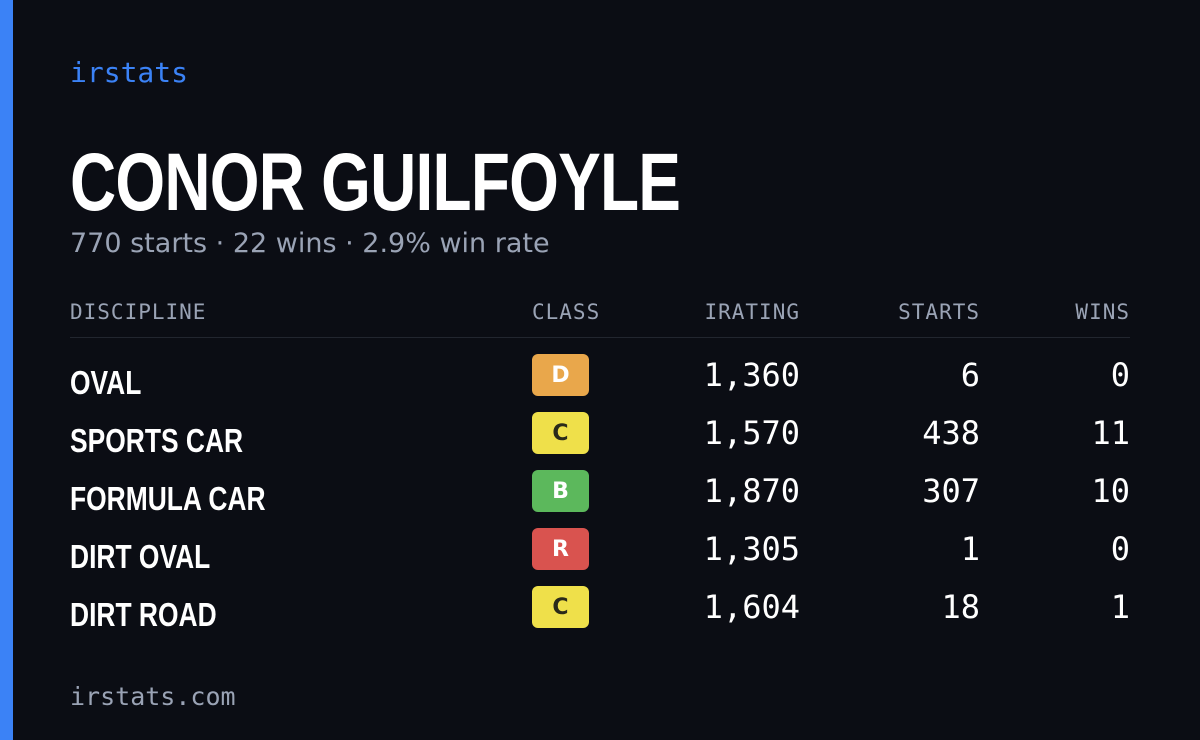 This screenshot has height=740, width=1200. What do you see at coordinates (157, 440) in the screenshot?
I see `discipline: SPORTS CAR` at bounding box center [157, 440].